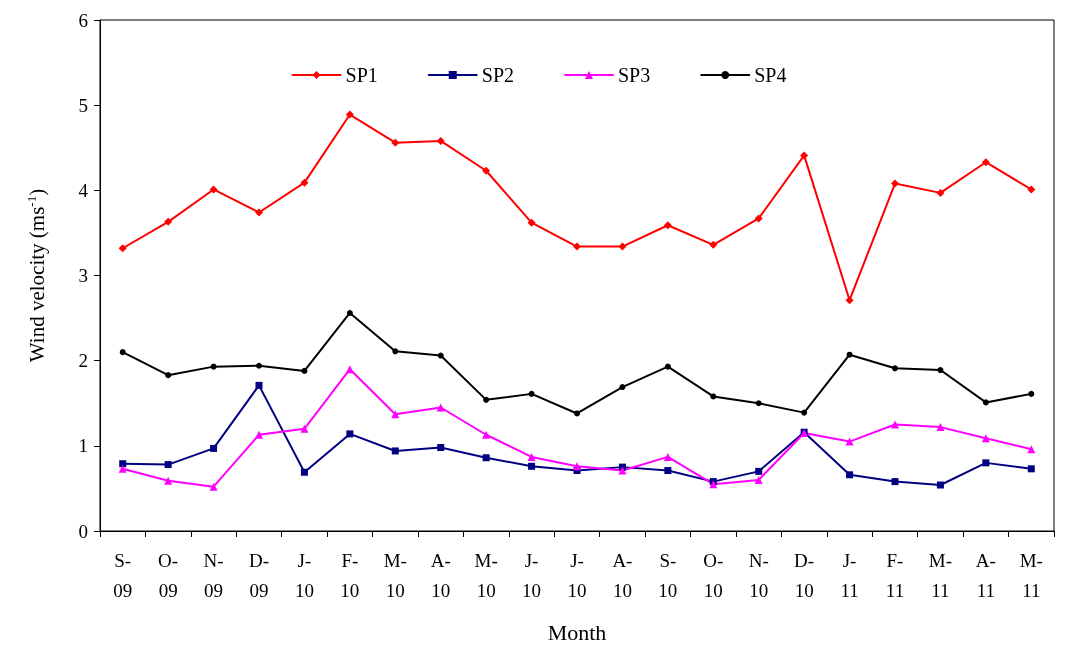 The height and width of the screenshot is (656, 1078). What do you see at coordinates (668, 575) in the screenshot?
I see `x-tick-label: S-10` at bounding box center [668, 575].